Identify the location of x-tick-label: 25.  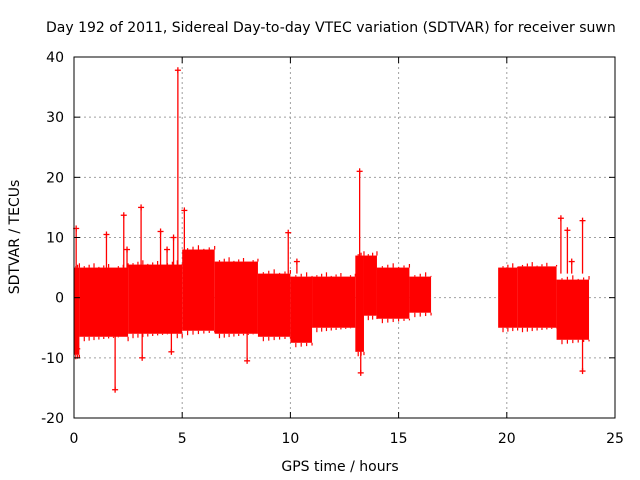
(615, 439).